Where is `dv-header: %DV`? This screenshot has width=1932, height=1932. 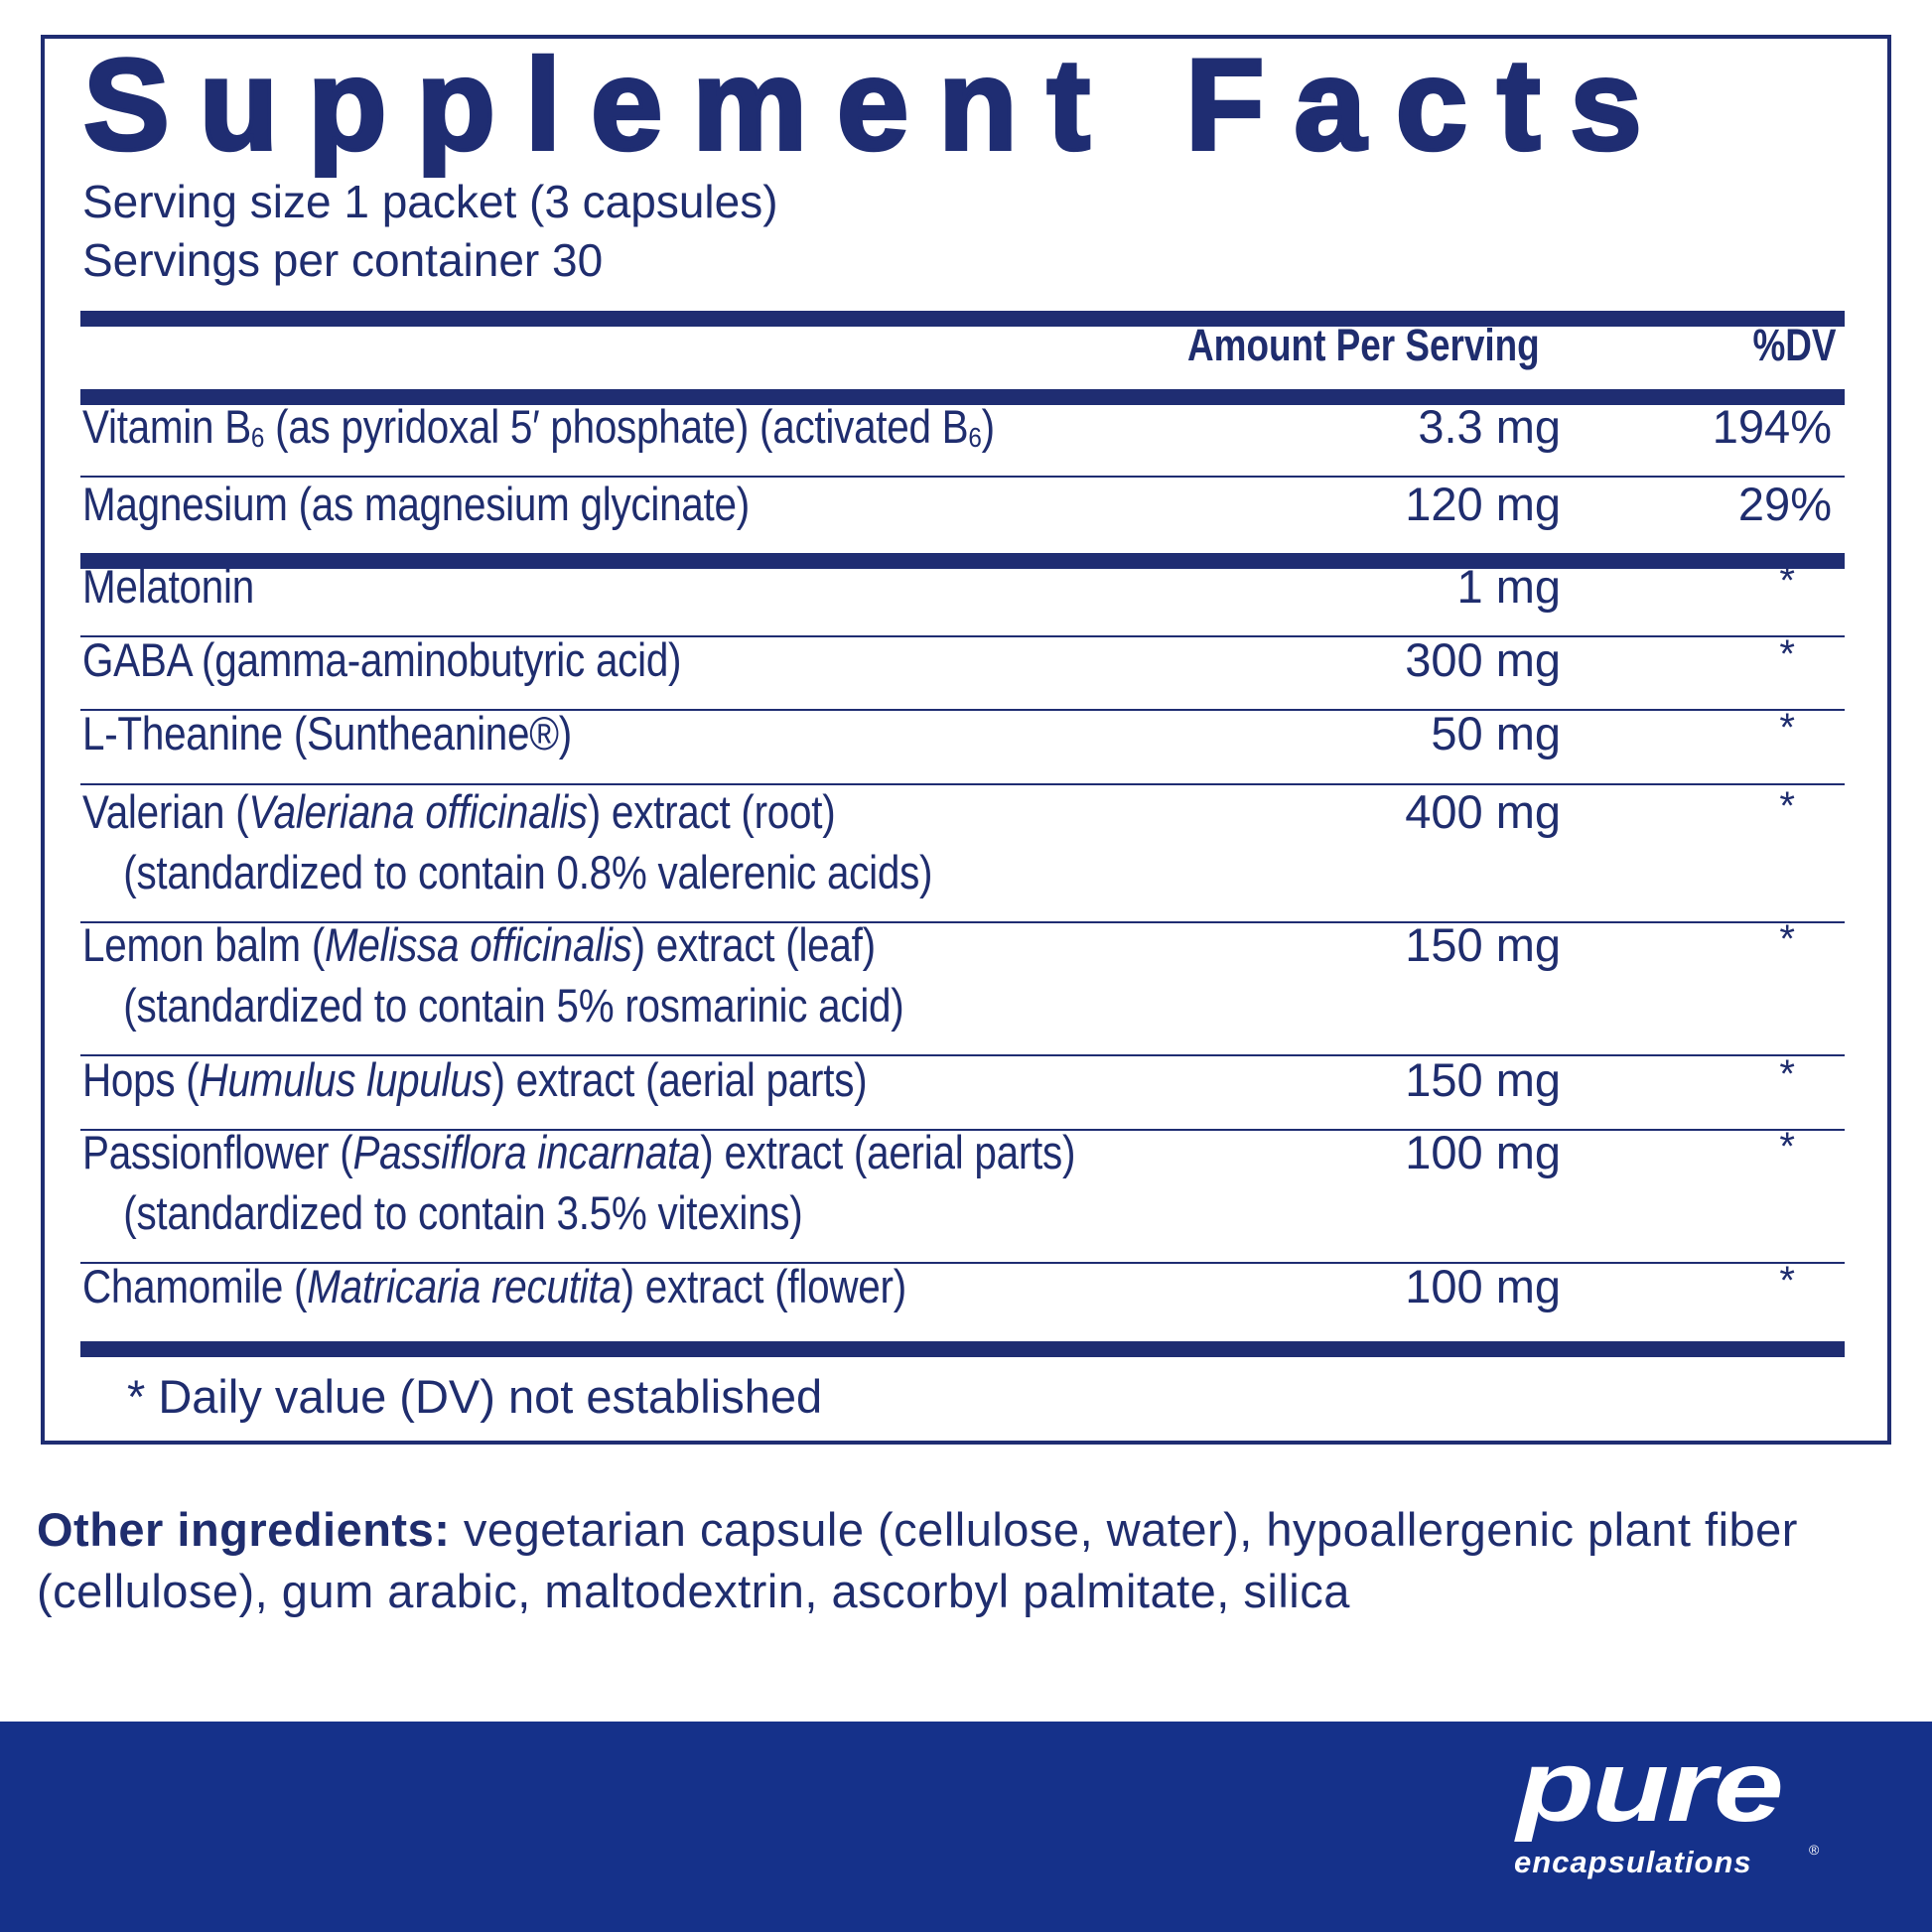
dv-header: %DV is located at coordinates (1794, 345).